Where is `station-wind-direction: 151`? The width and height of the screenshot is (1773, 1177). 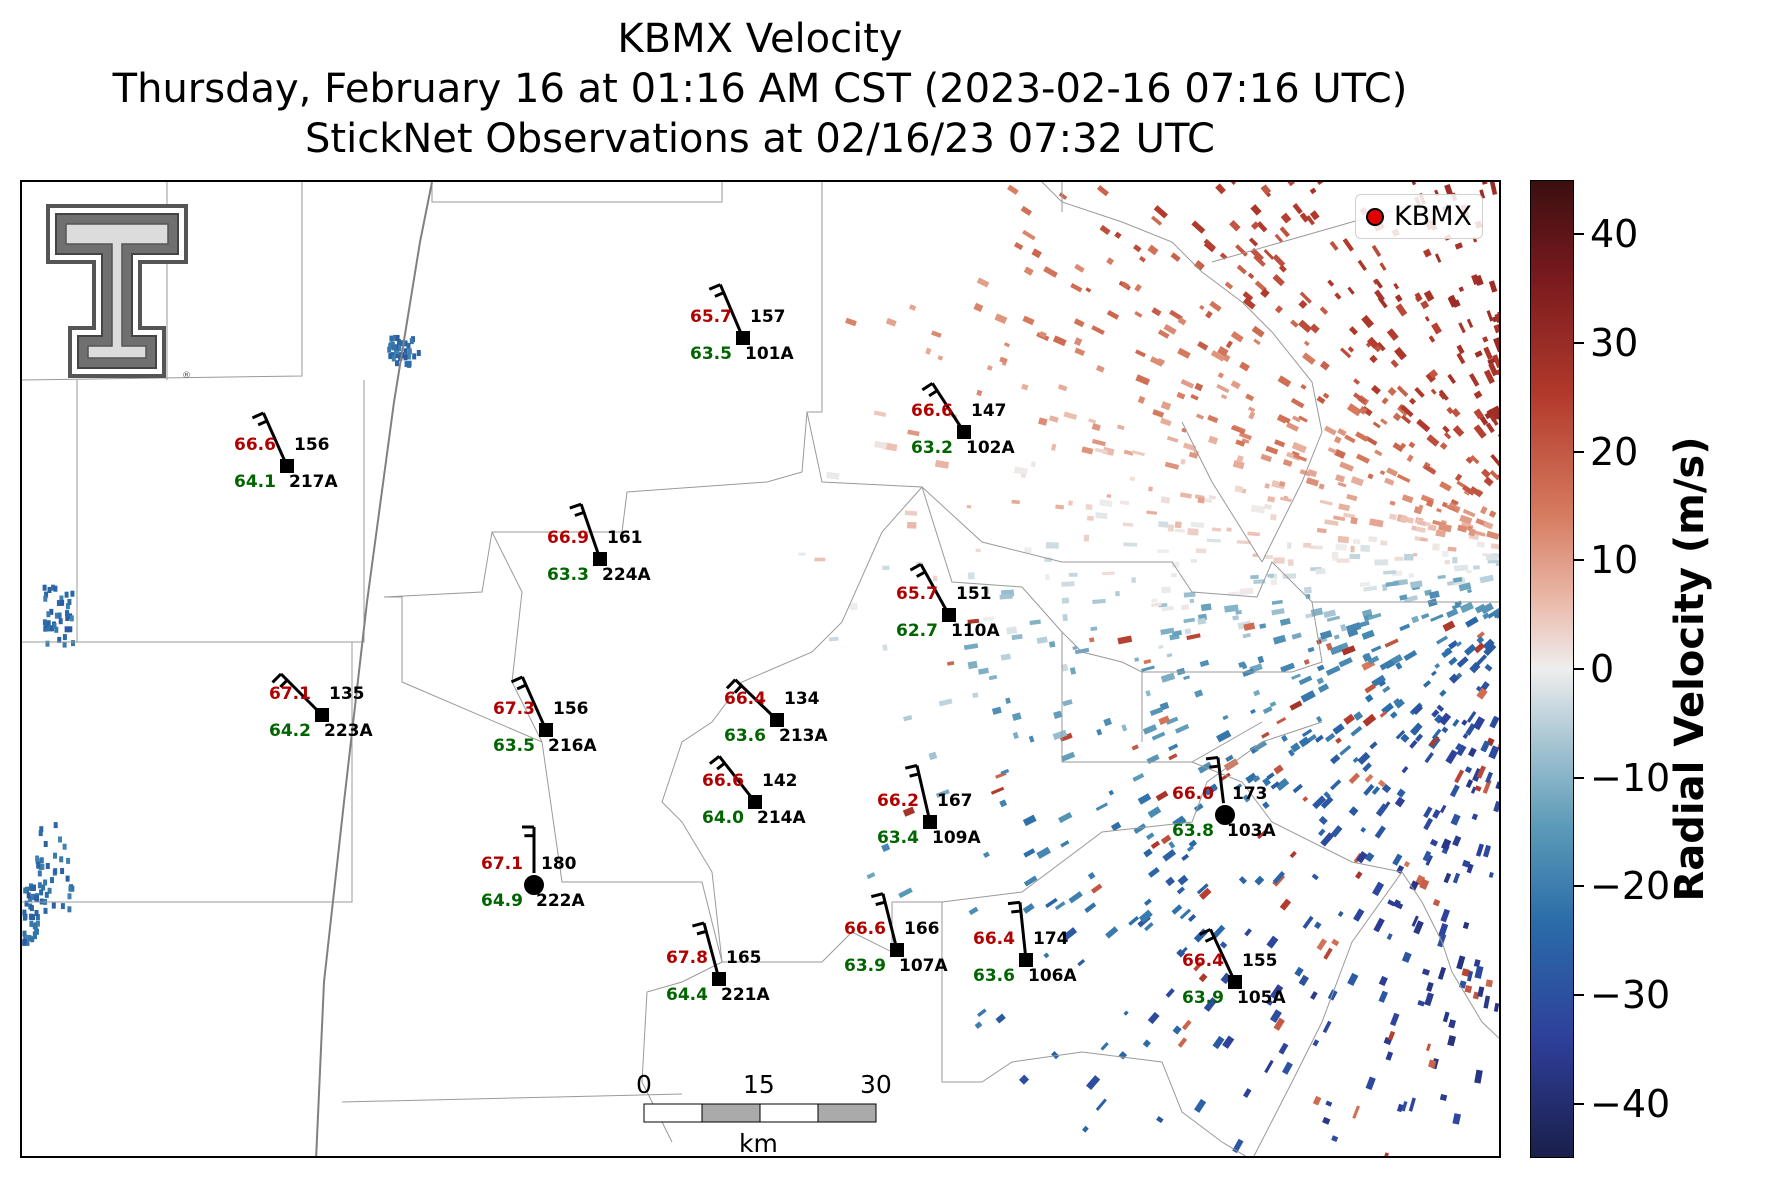
station-wind-direction: 151 is located at coordinates (974, 594).